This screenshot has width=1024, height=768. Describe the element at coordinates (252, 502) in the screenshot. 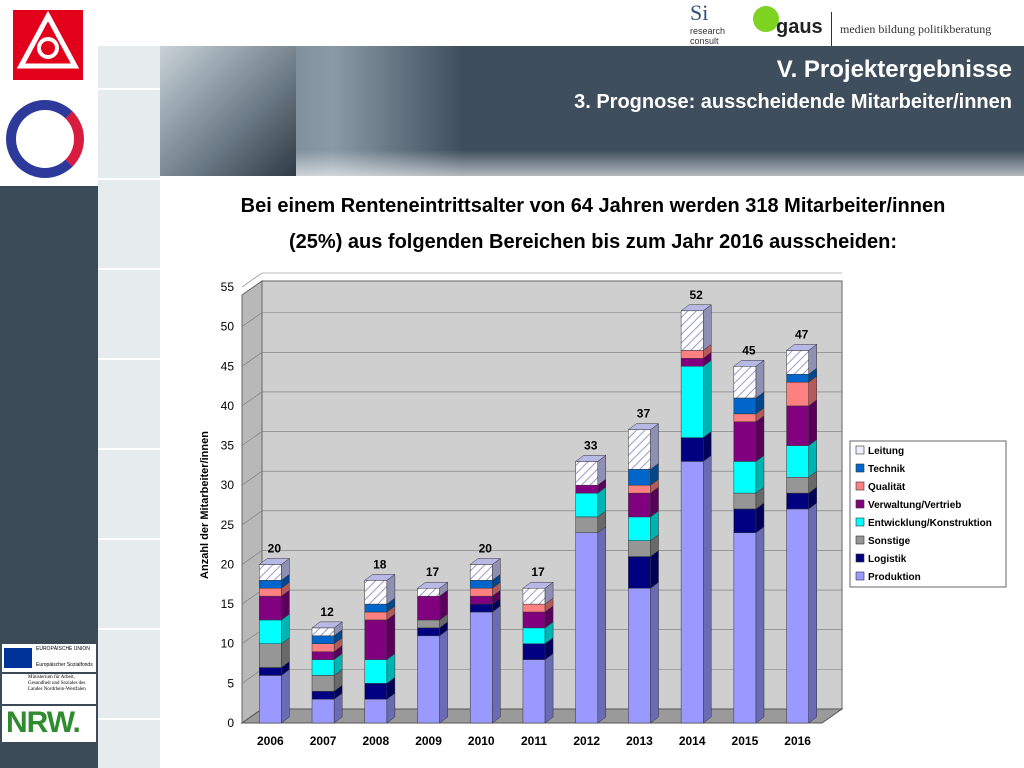

I see `chart-left-wall` at that location.